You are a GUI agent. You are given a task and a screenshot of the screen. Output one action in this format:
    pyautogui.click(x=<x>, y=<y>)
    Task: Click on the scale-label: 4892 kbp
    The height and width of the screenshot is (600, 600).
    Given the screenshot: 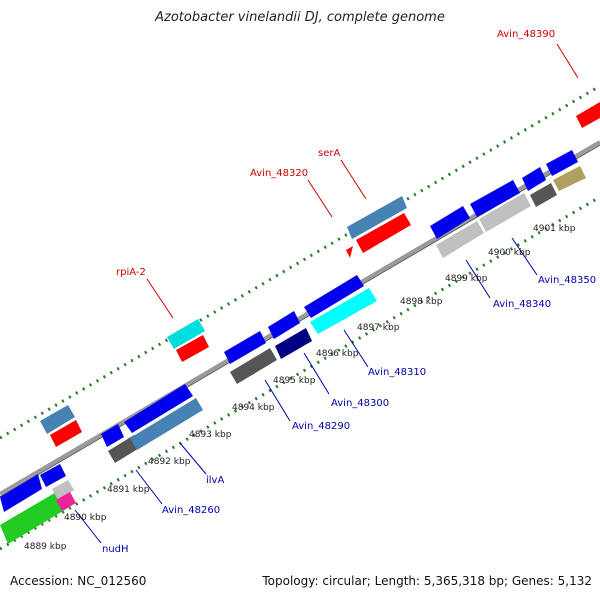 What is the action you would take?
    pyautogui.click(x=169, y=462)
    